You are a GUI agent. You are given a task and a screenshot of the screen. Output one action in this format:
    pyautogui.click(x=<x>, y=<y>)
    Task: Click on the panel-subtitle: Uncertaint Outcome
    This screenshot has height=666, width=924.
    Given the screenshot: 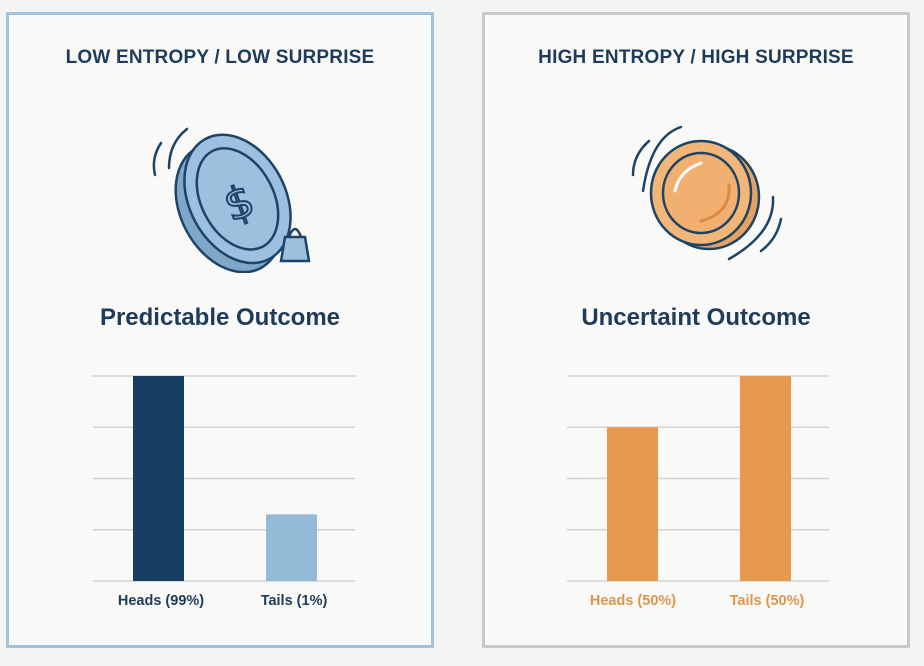 What is the action you would take?
    pyautogui.click(x=696, y=317)
    